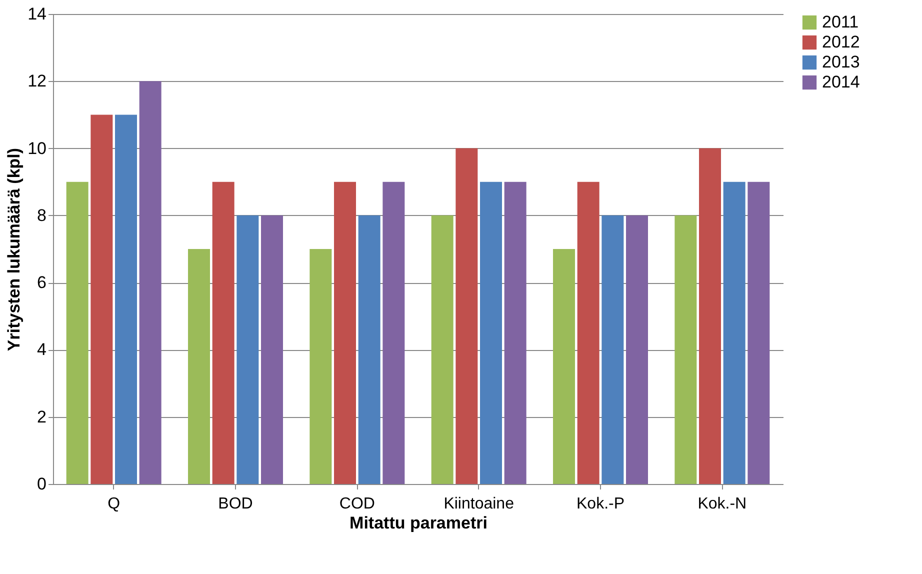 The height and width of the screenshot is (574, 922). Describe the element at coordinates (14, 250) in the screenshot. I see `y-axis-title: Yritysten lukumäärä (kpl)` at that location.